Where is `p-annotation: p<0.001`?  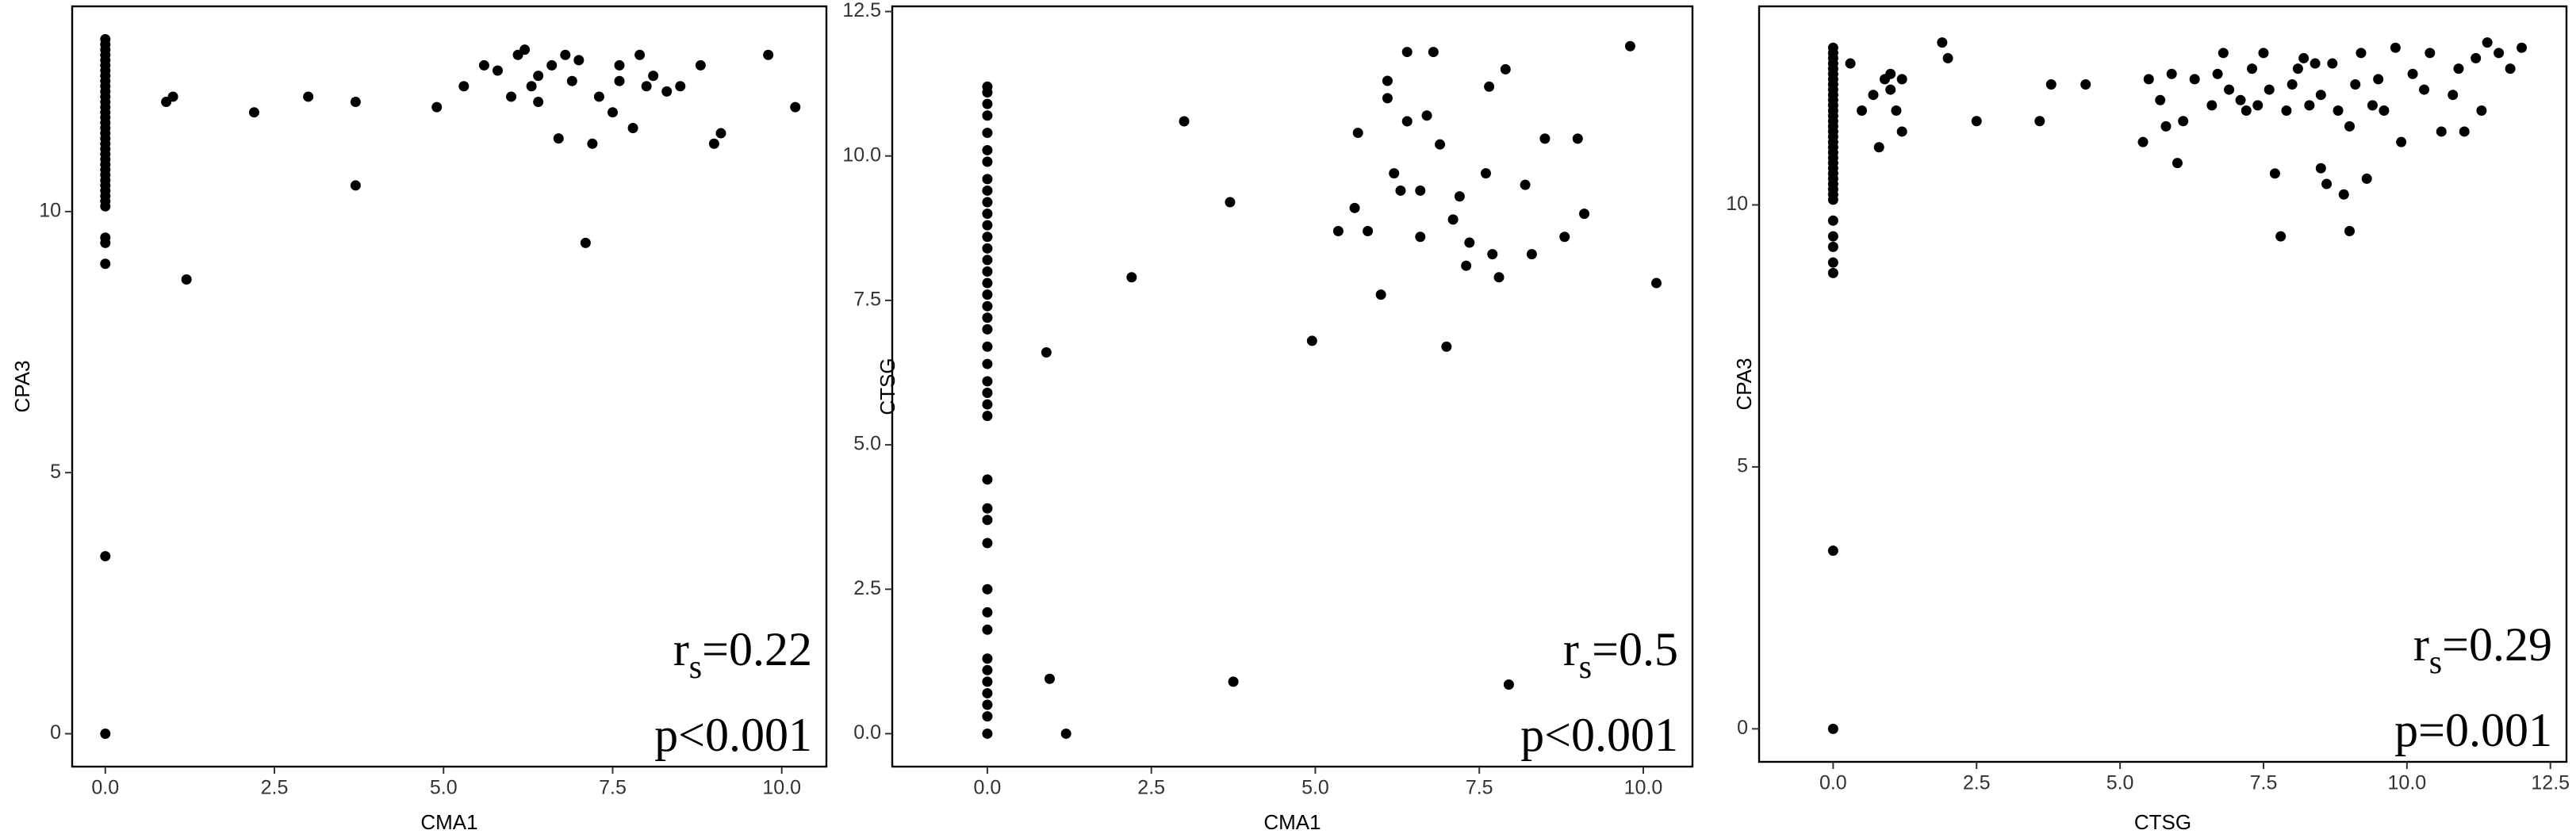
p-annotation: p<0.001 is located at coordinates (1599, 735).